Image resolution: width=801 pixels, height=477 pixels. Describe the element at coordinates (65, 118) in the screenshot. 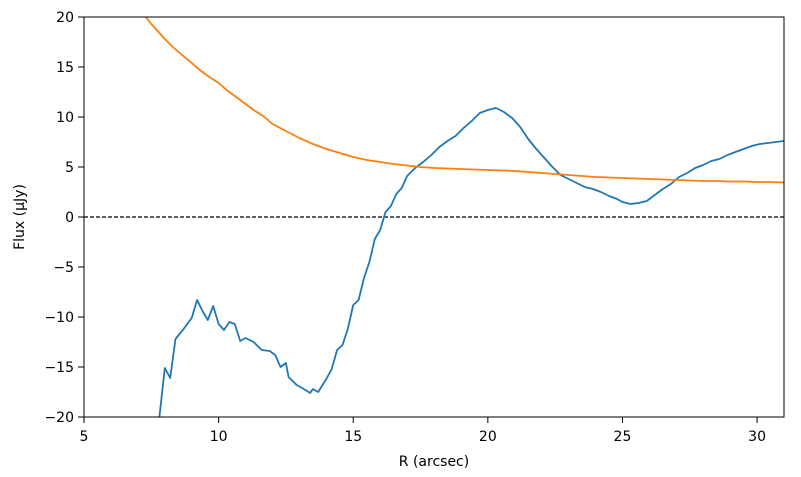

I see `y-tick-label: 10` at that location.